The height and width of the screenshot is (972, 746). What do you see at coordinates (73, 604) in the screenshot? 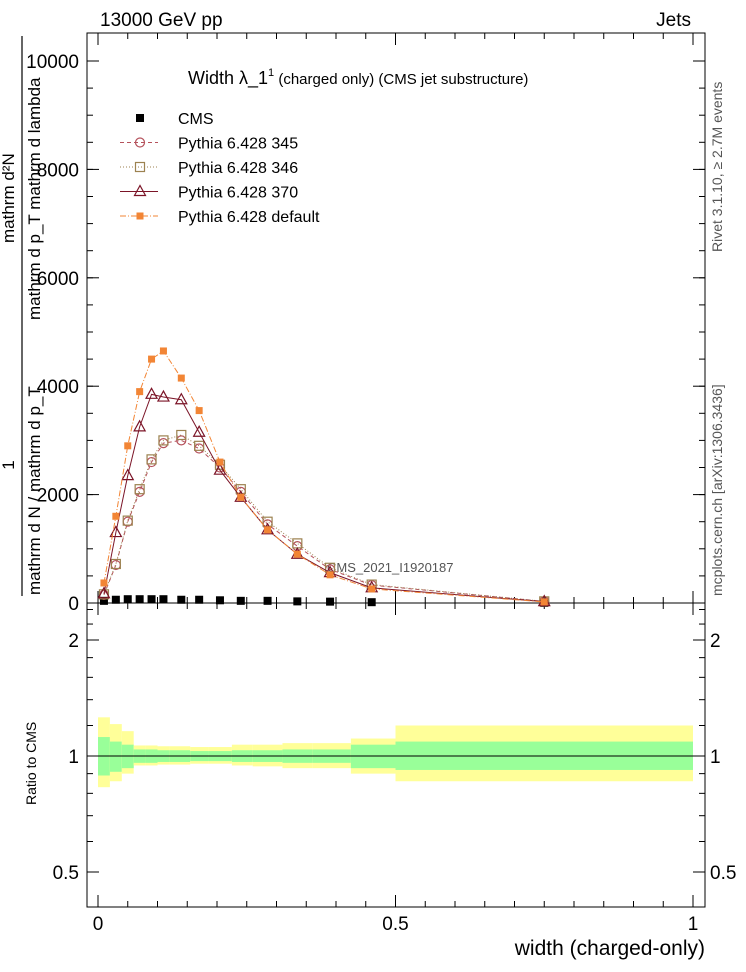
I see `y-tick-label: 0` at bounding box center [73, 604].